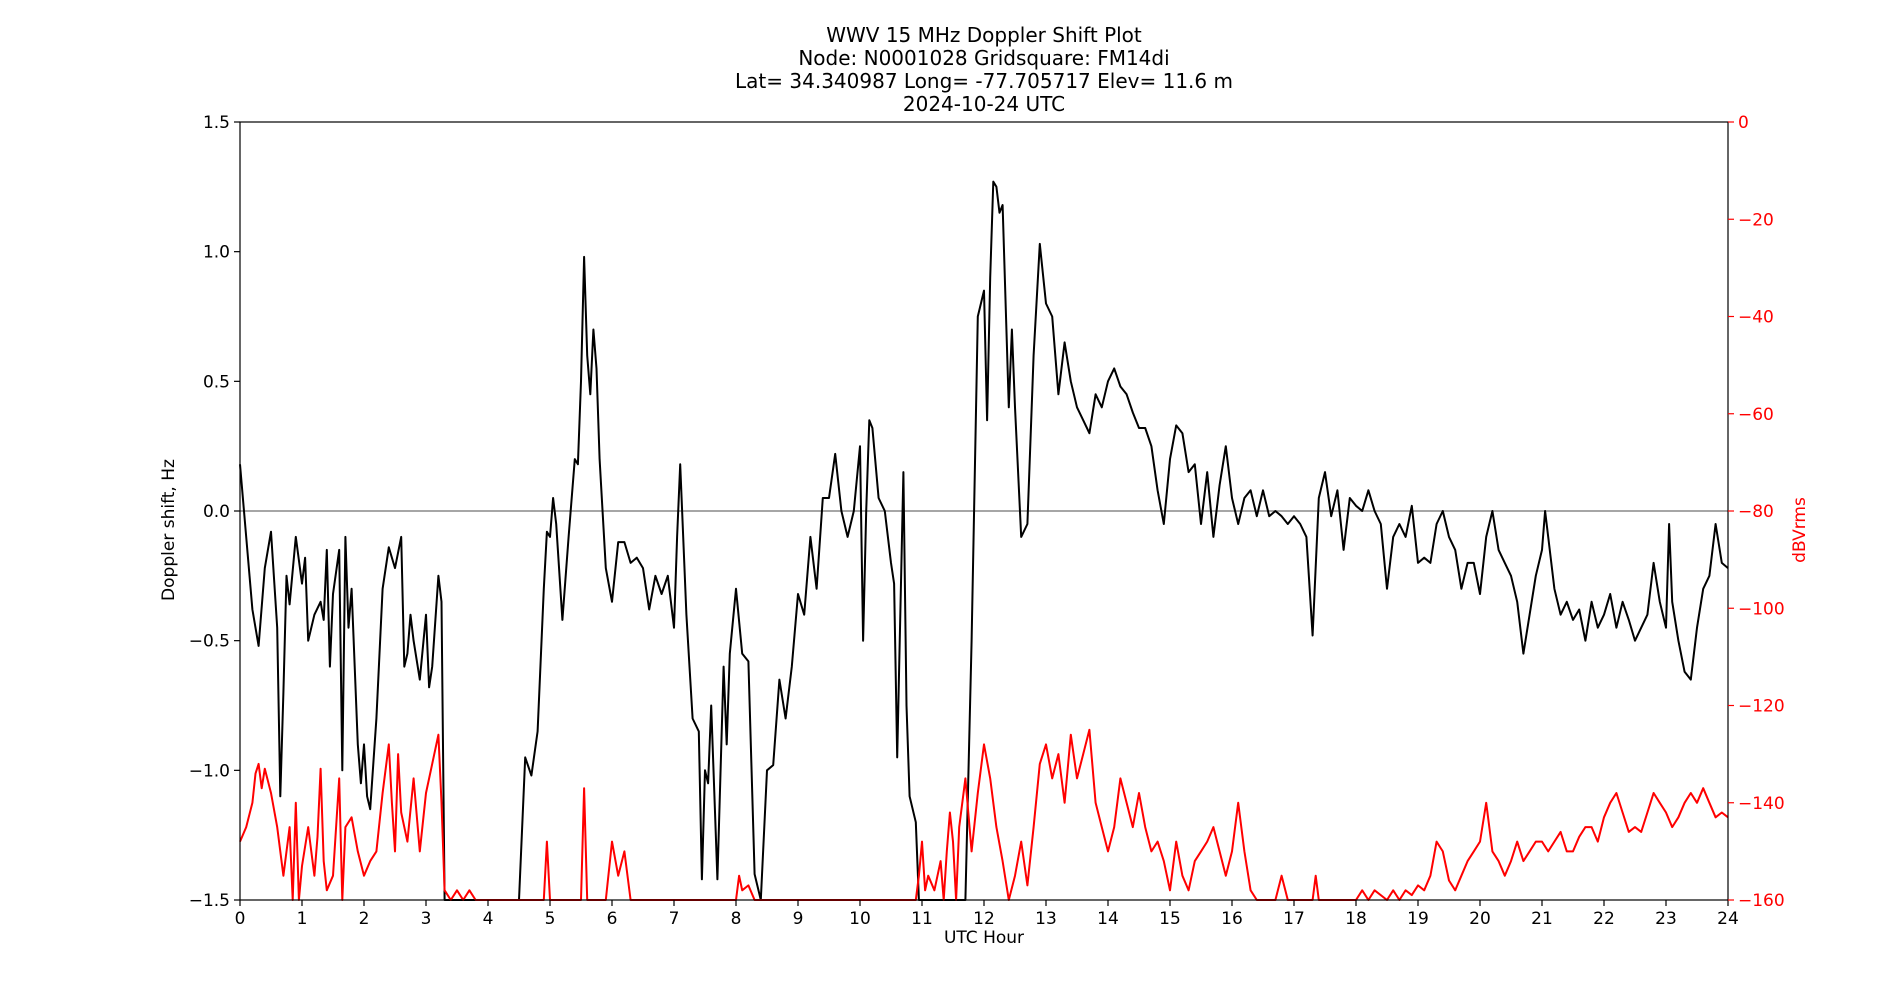  What do you see at coordinates (1666, 919) in the screenshot?
I see `x-tick-label: 23` at bounding box center [1666, 919].